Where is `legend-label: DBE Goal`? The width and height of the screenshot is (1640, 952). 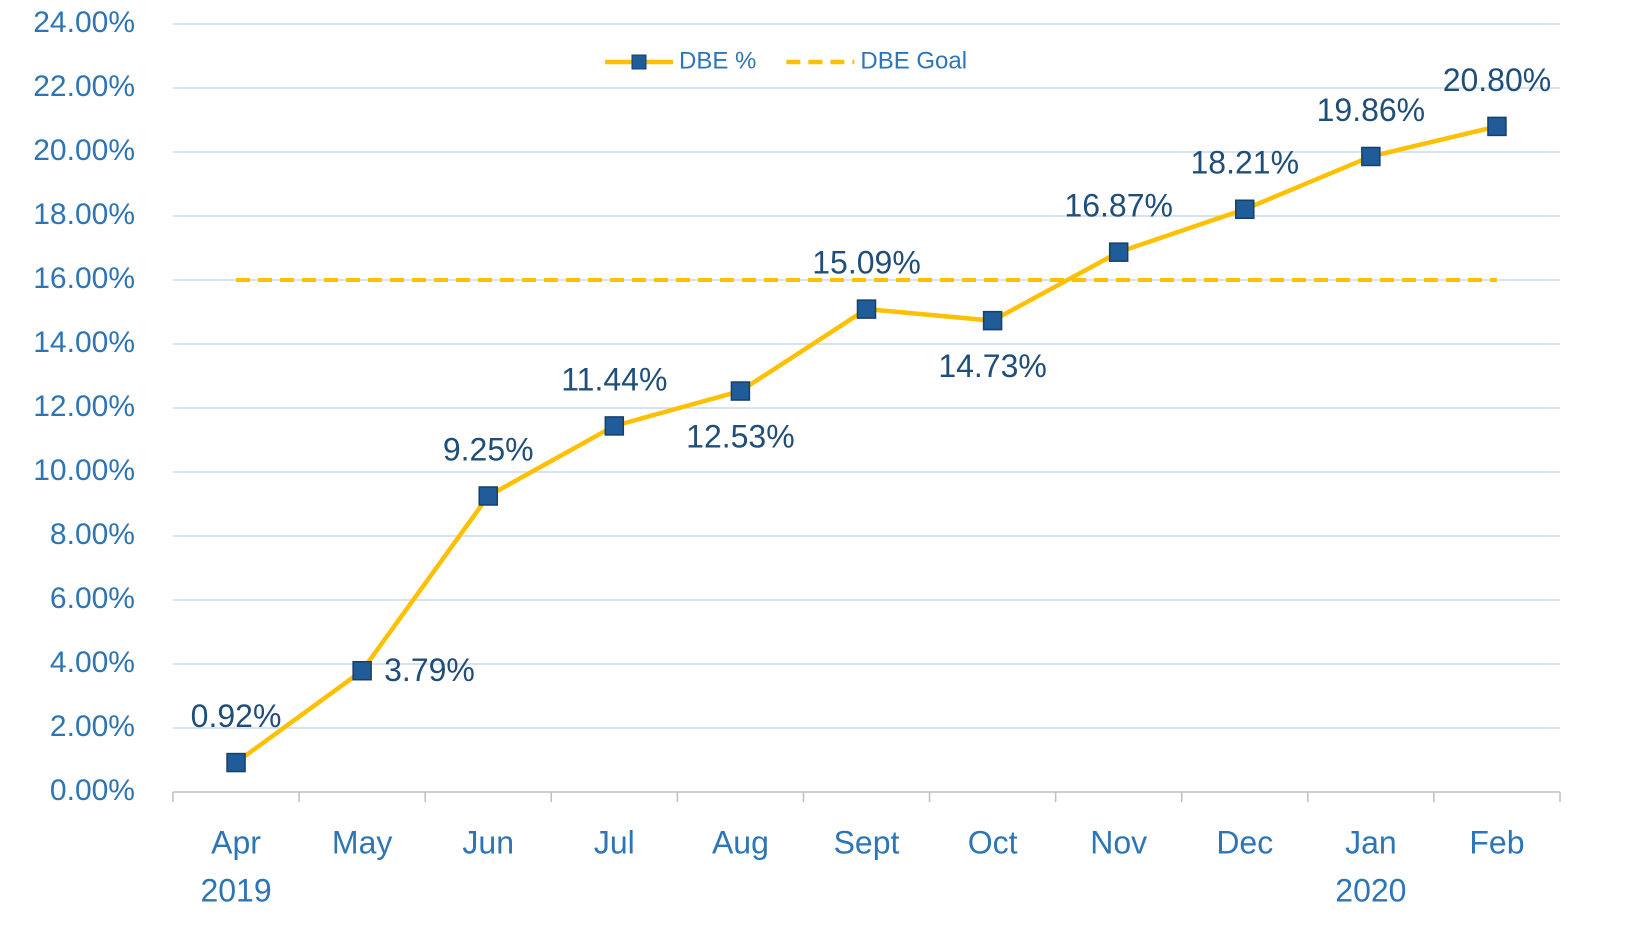 legend-label: DBE Goal is located at coordinates (913, 60).